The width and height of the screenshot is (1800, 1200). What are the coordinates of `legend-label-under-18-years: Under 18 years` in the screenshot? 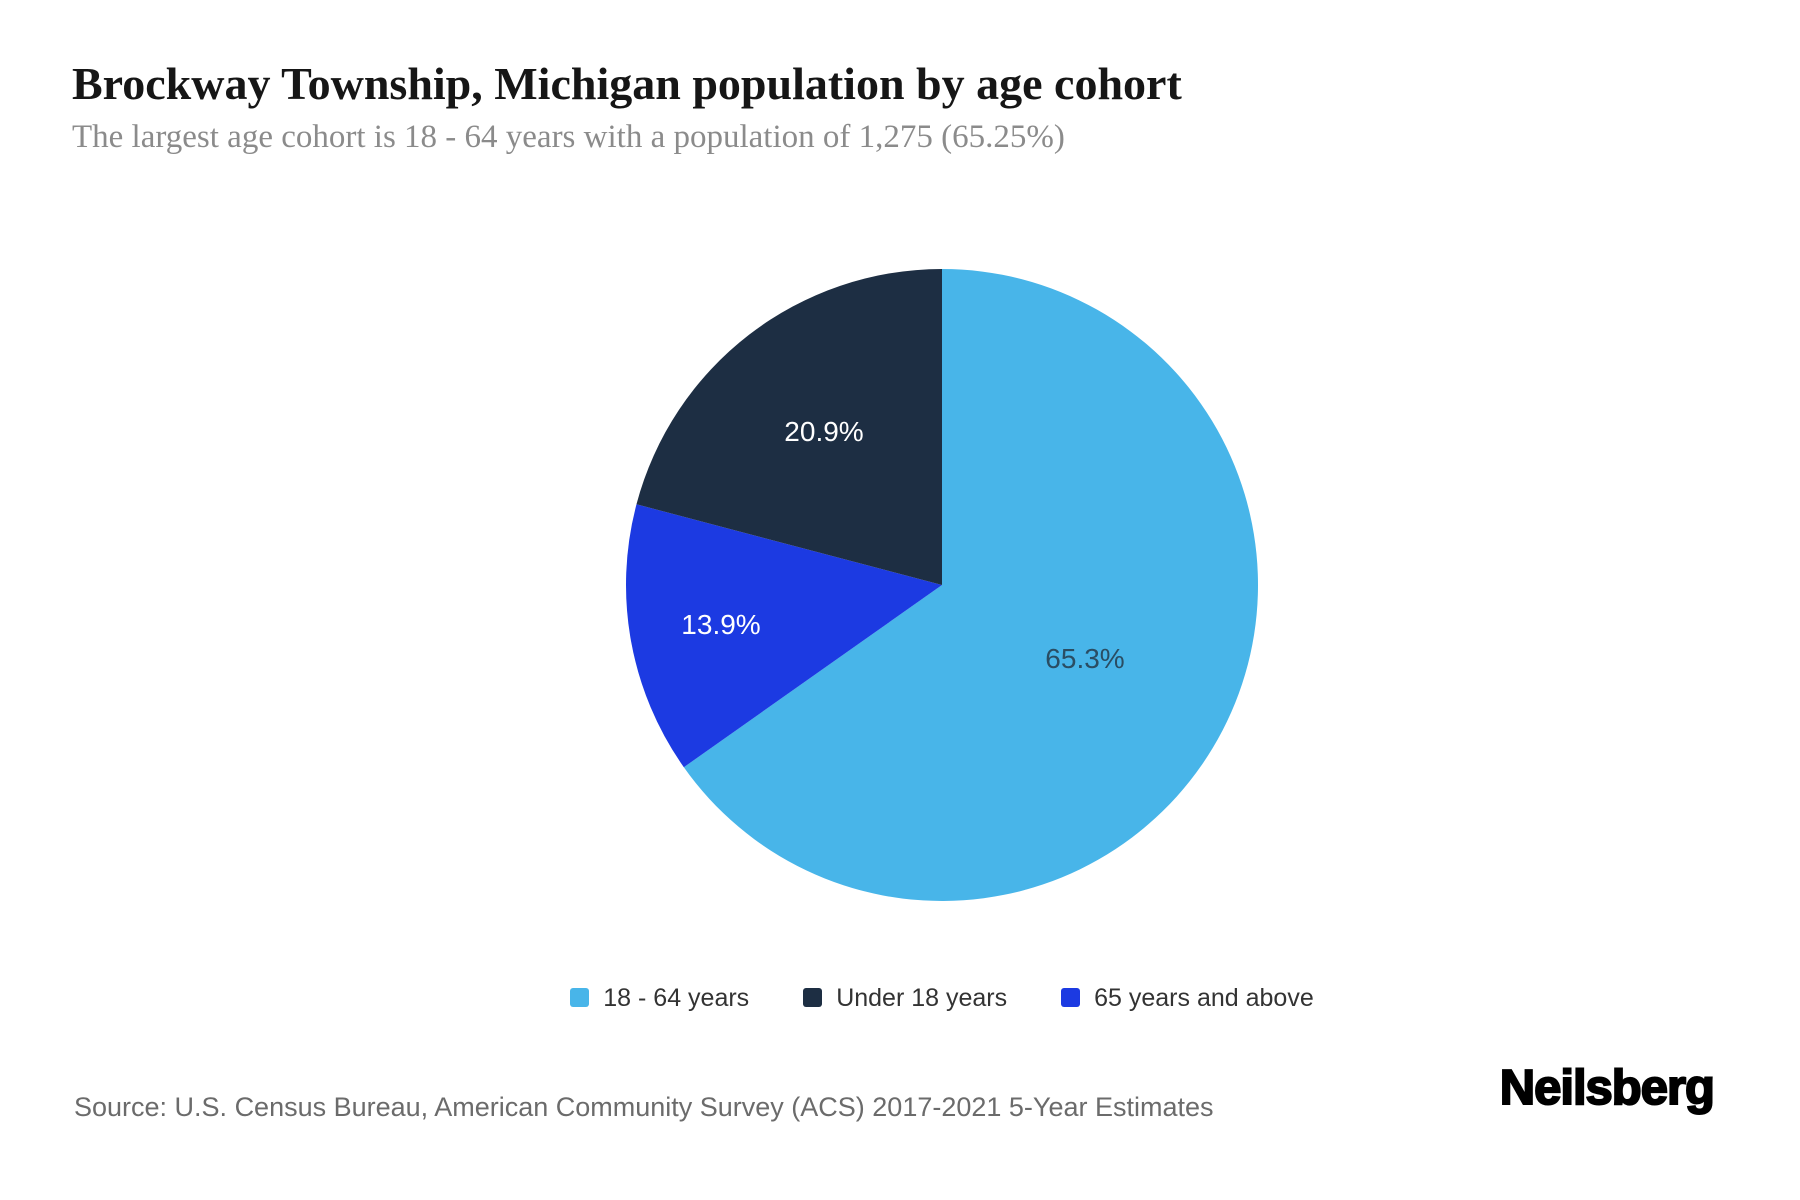 It's located at (922, 998).